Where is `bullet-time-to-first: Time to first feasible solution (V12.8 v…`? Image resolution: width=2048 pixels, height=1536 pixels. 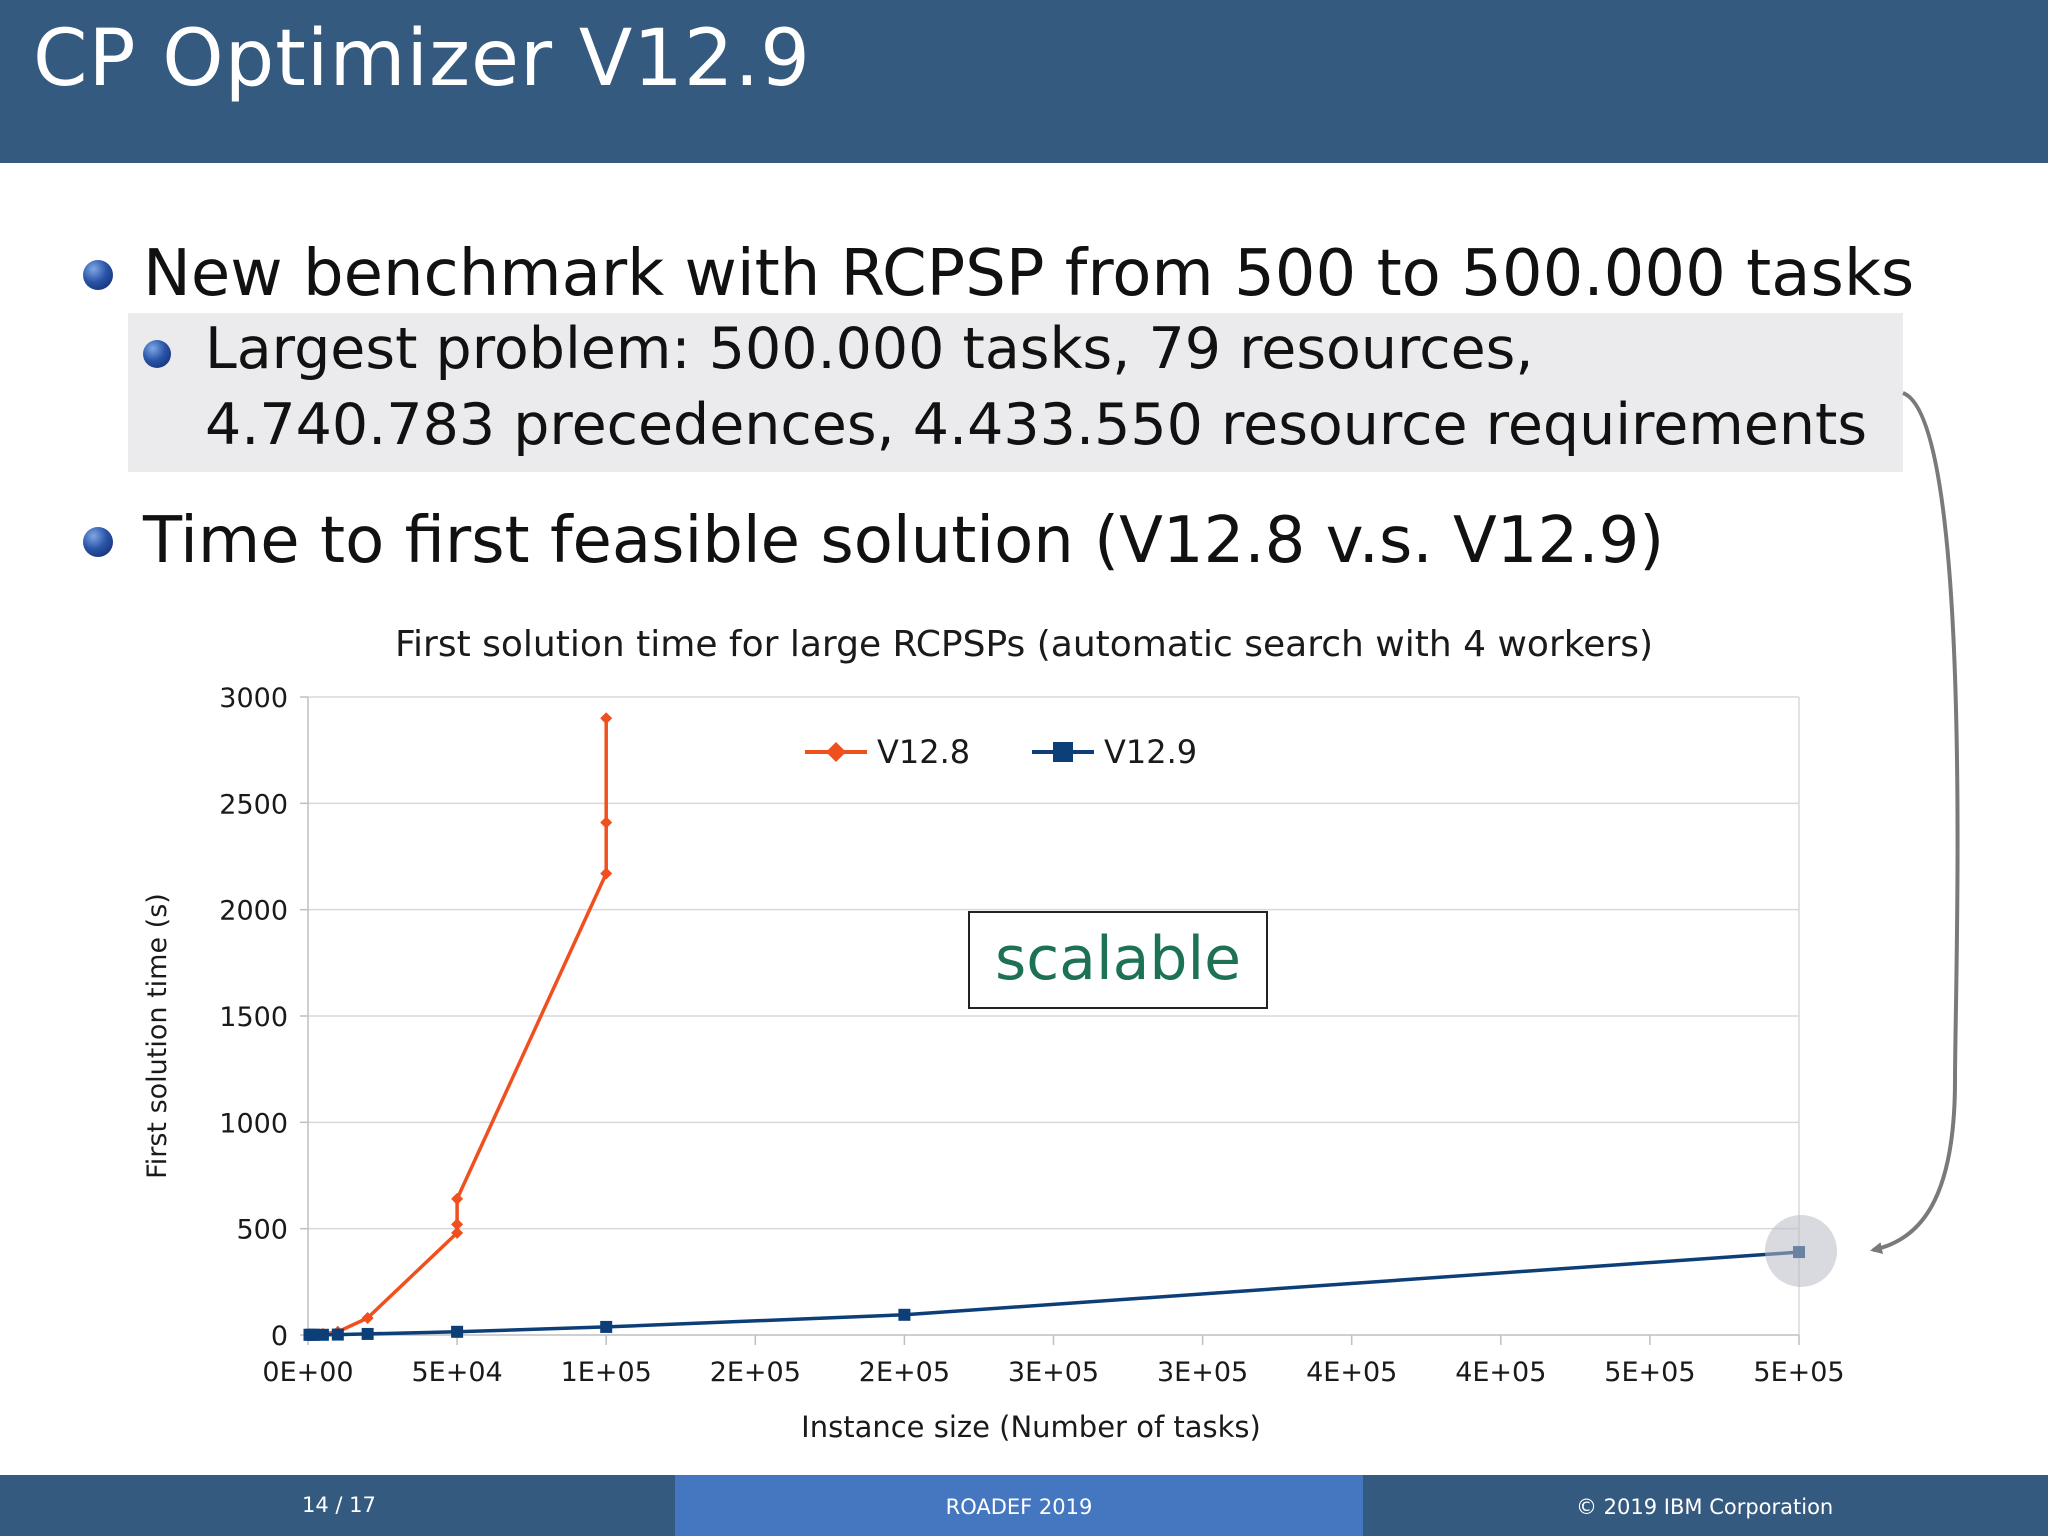 bullet-time-to-first: Time to first feasible solution (V12.8 v… is located at coordinates (904, 541).